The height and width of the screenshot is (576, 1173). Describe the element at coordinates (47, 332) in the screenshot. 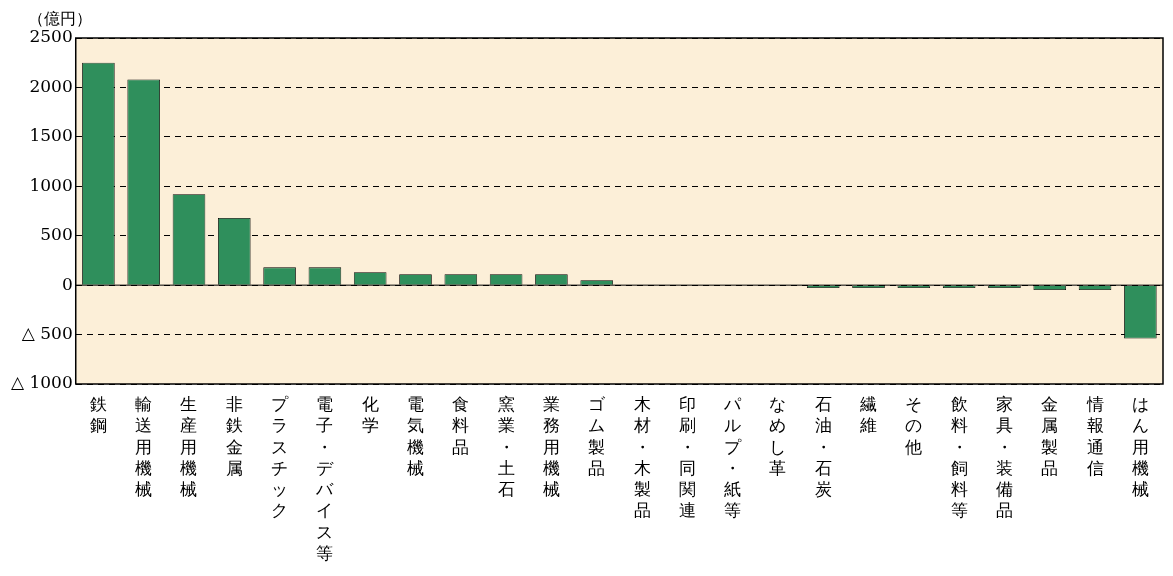

I see `y-tick-label: △ 500` at that location.